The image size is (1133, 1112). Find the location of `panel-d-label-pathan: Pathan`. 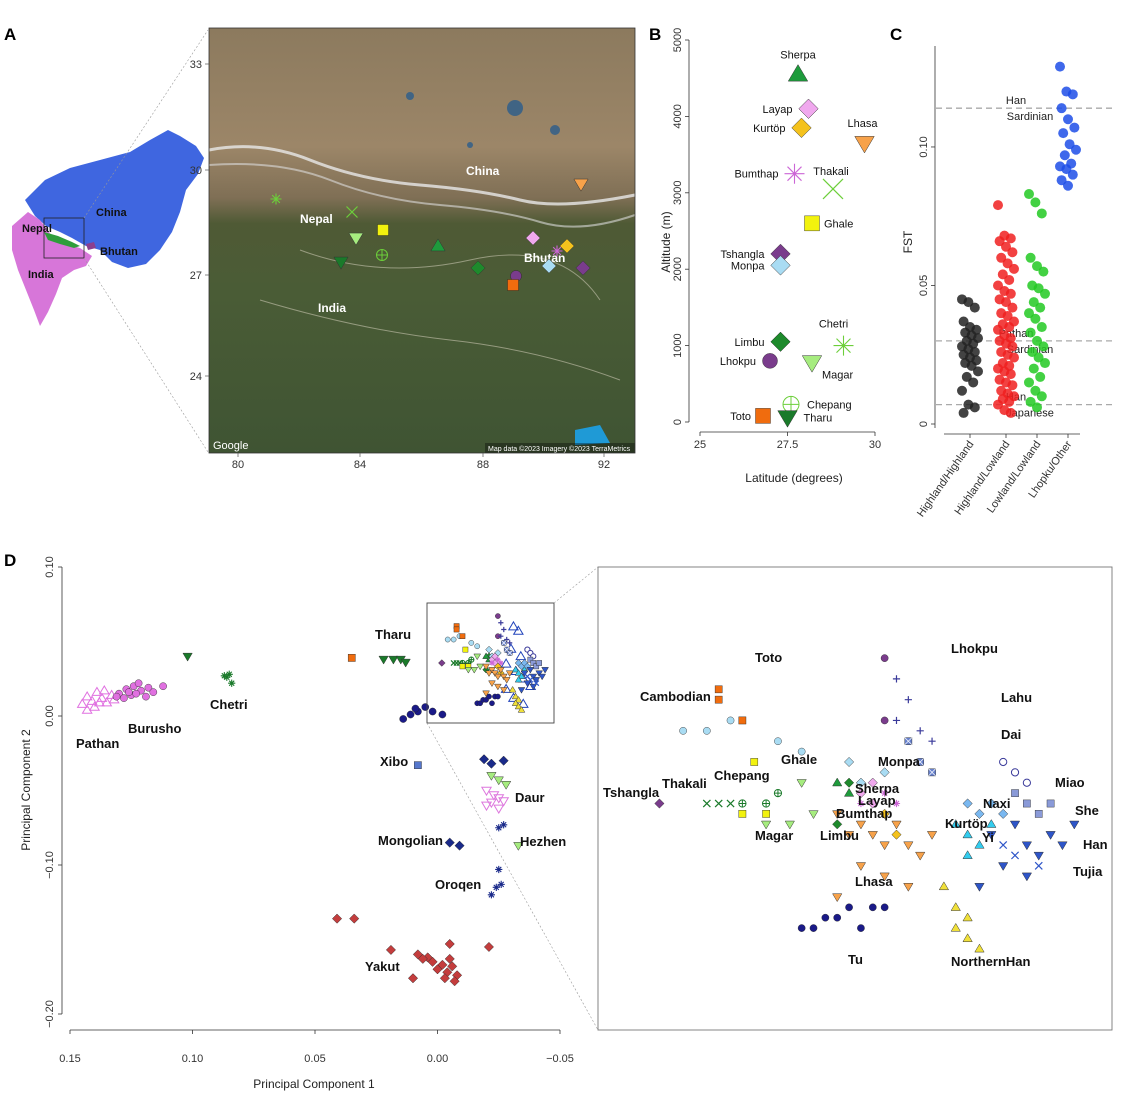

panel-d-label-pathan: Pathan is located at coordinates (97, 743).